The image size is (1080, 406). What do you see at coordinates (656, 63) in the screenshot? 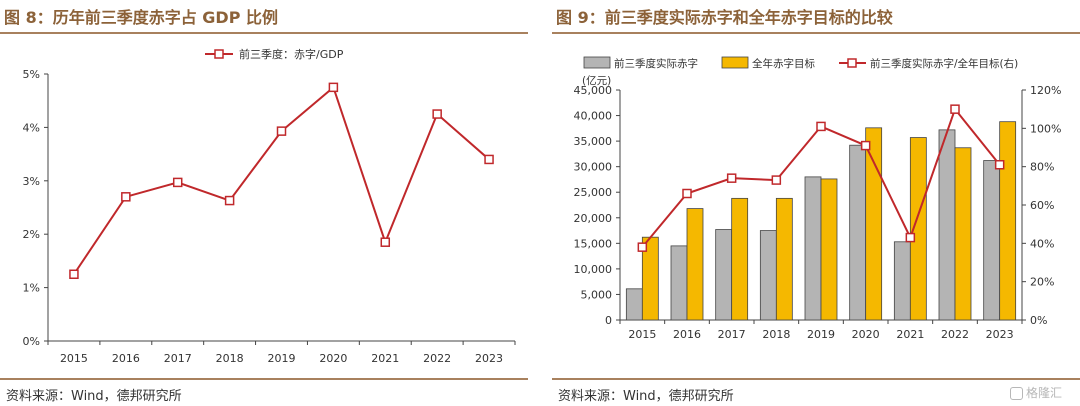
I see `legend-label-actual: 前三季度实际赤字` at bounding box center [656, 63].